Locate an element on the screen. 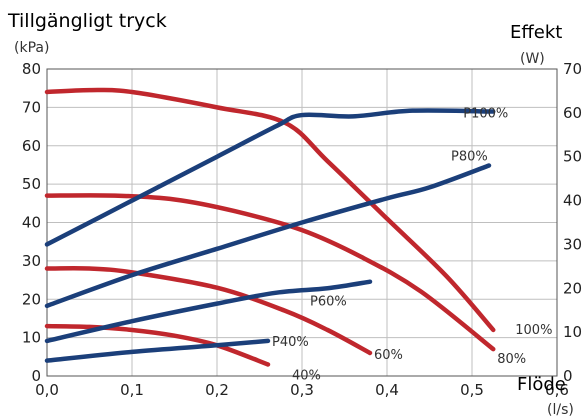  y-tick-label: 10 is located at coordinates (31, 338).